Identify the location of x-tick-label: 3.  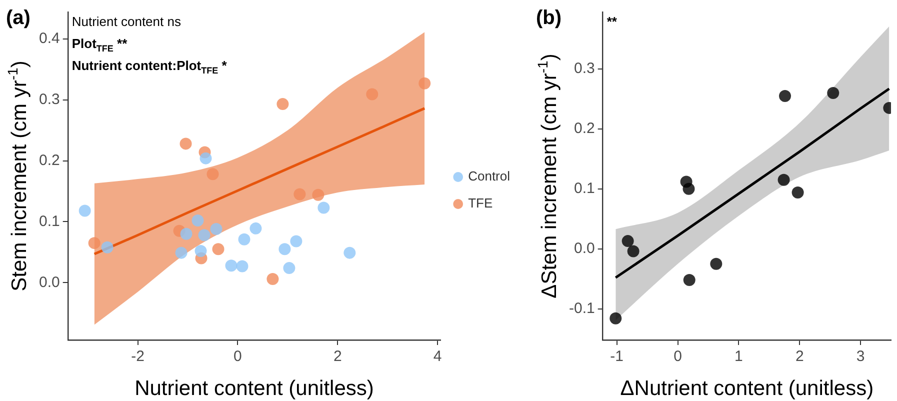
(860, 357).